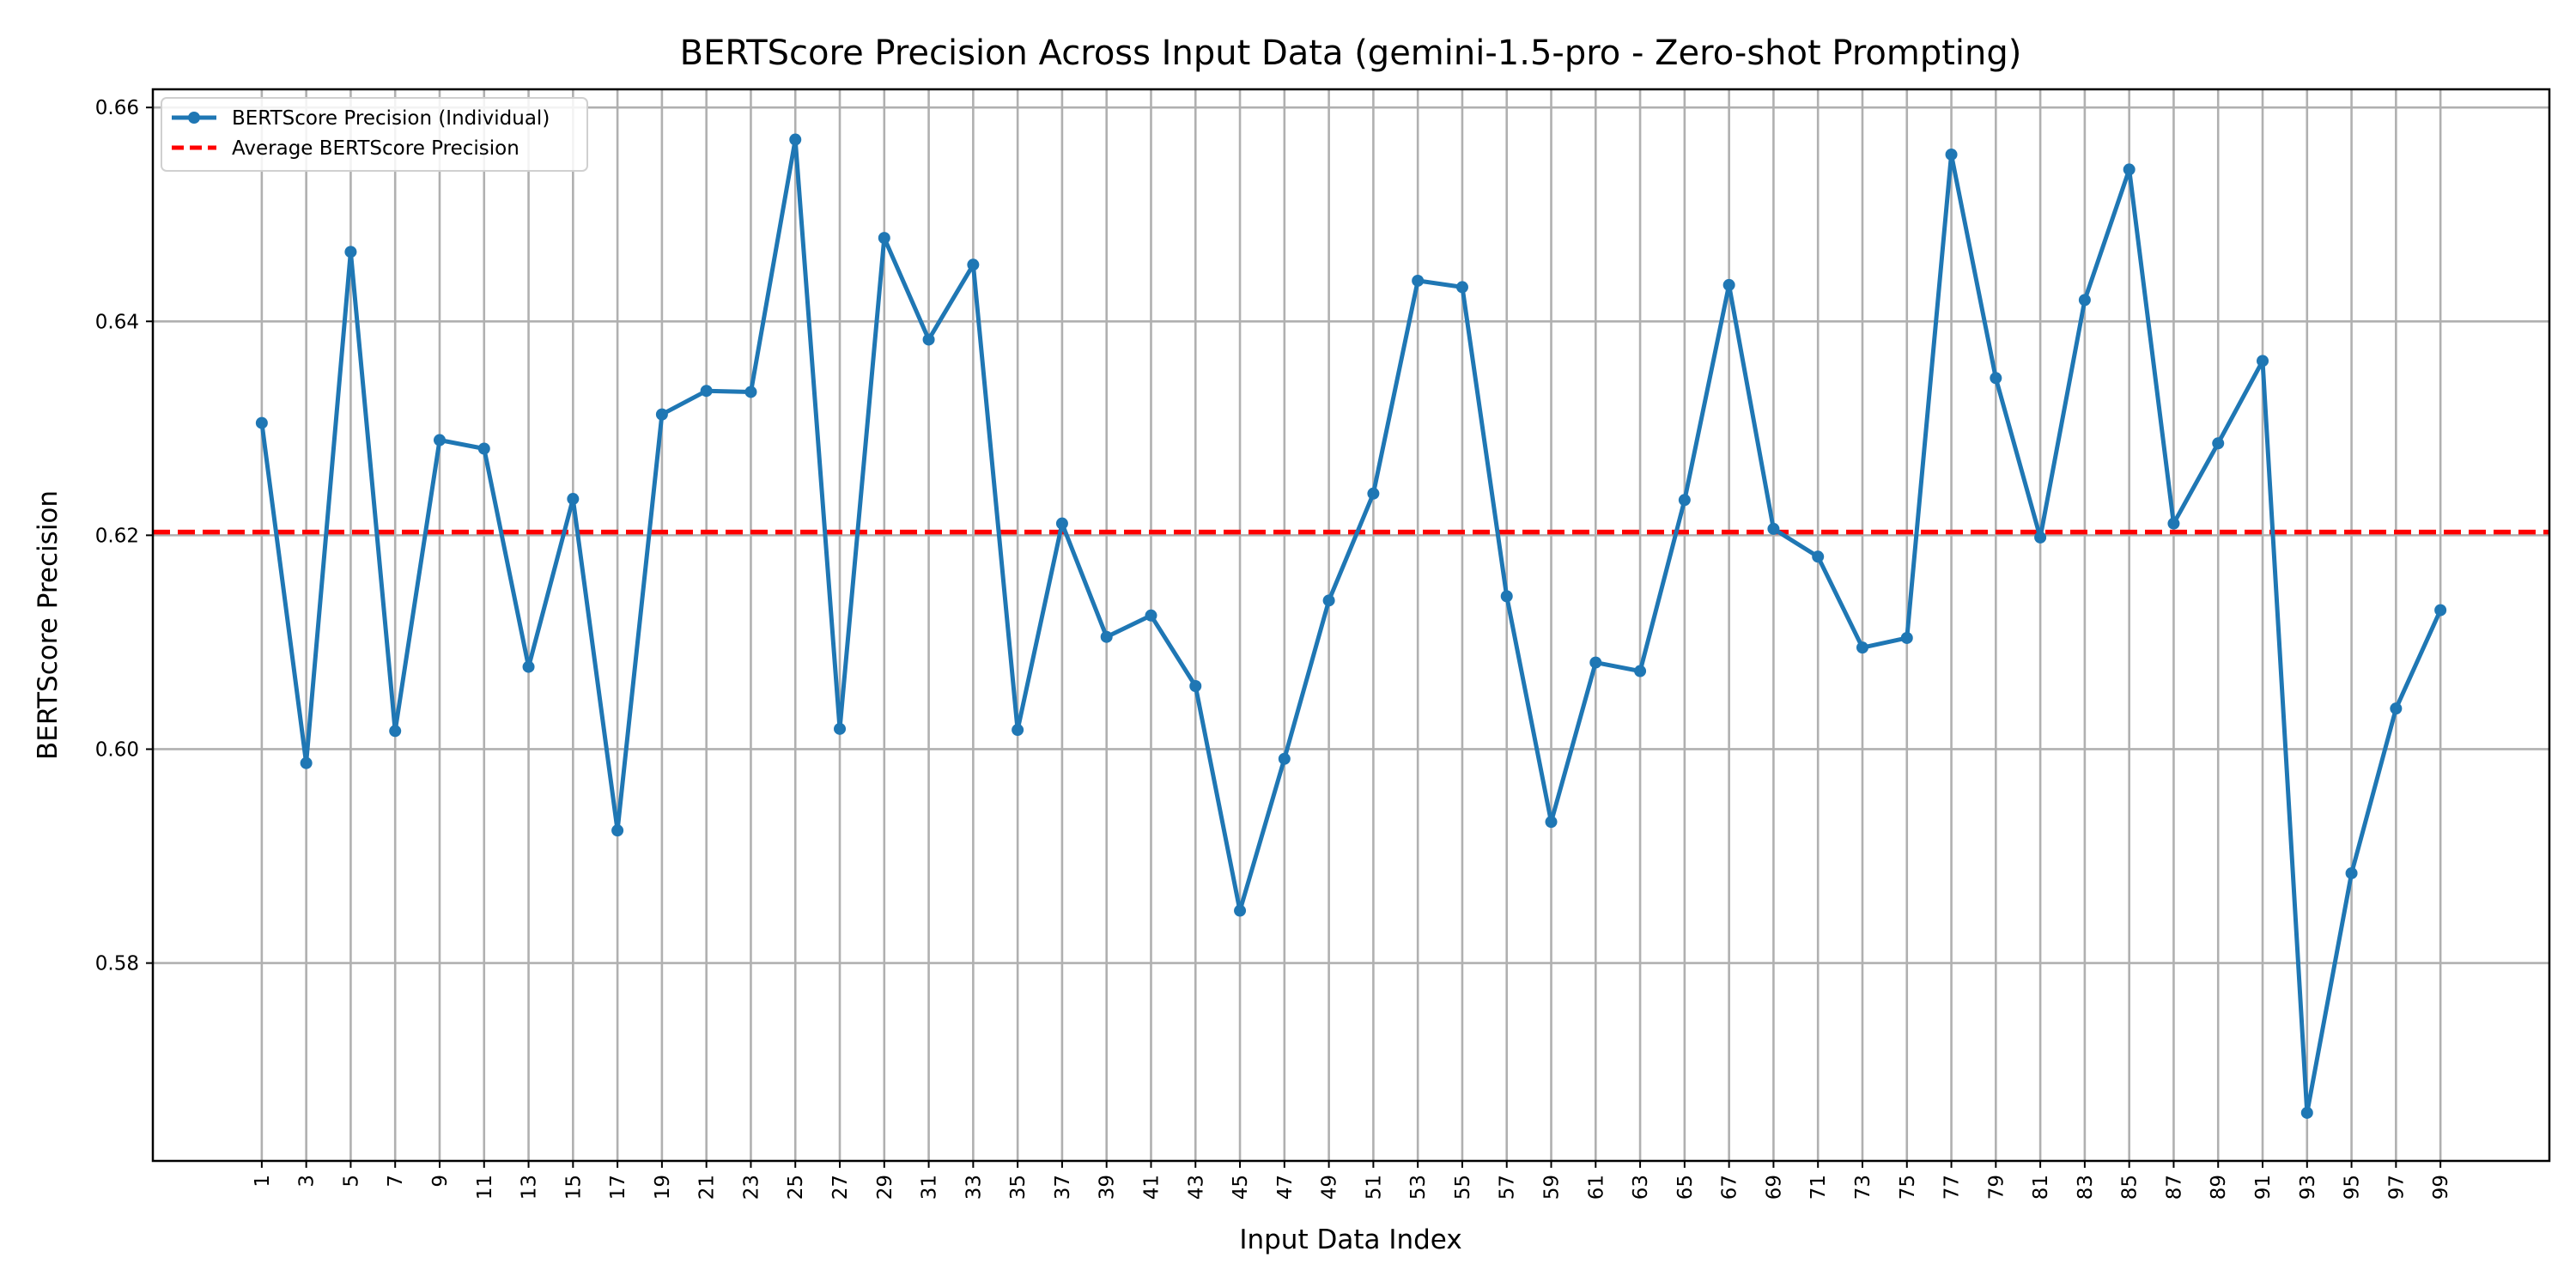  What do you see at coordinates (117, 964) in the screenshot?
I see `y-tick-label: 0.58` at bounding box center [117, 964].